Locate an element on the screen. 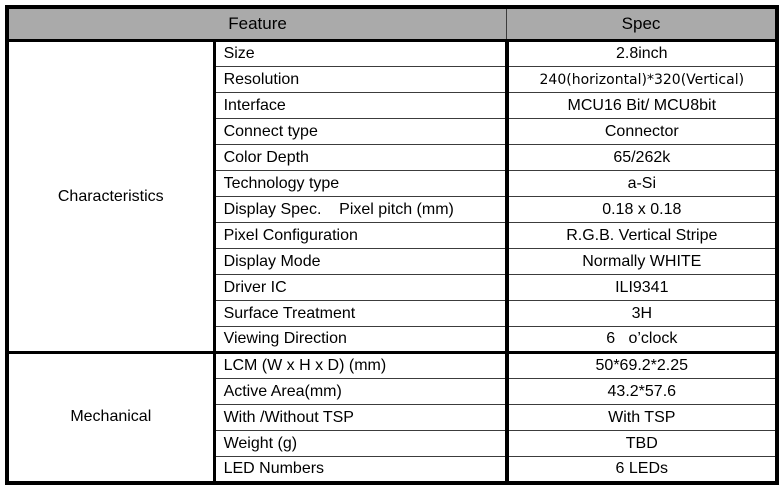 The width and height of the screenshot is (784, 488). feature-cell: Pixel Configuration is located at coordinates (361, 235).